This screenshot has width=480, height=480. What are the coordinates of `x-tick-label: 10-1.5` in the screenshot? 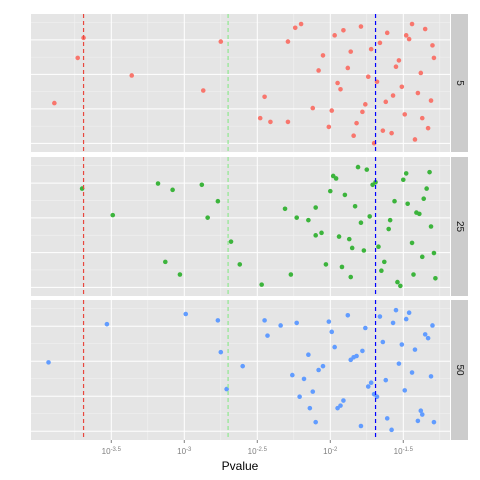 It's located at (404, 452).